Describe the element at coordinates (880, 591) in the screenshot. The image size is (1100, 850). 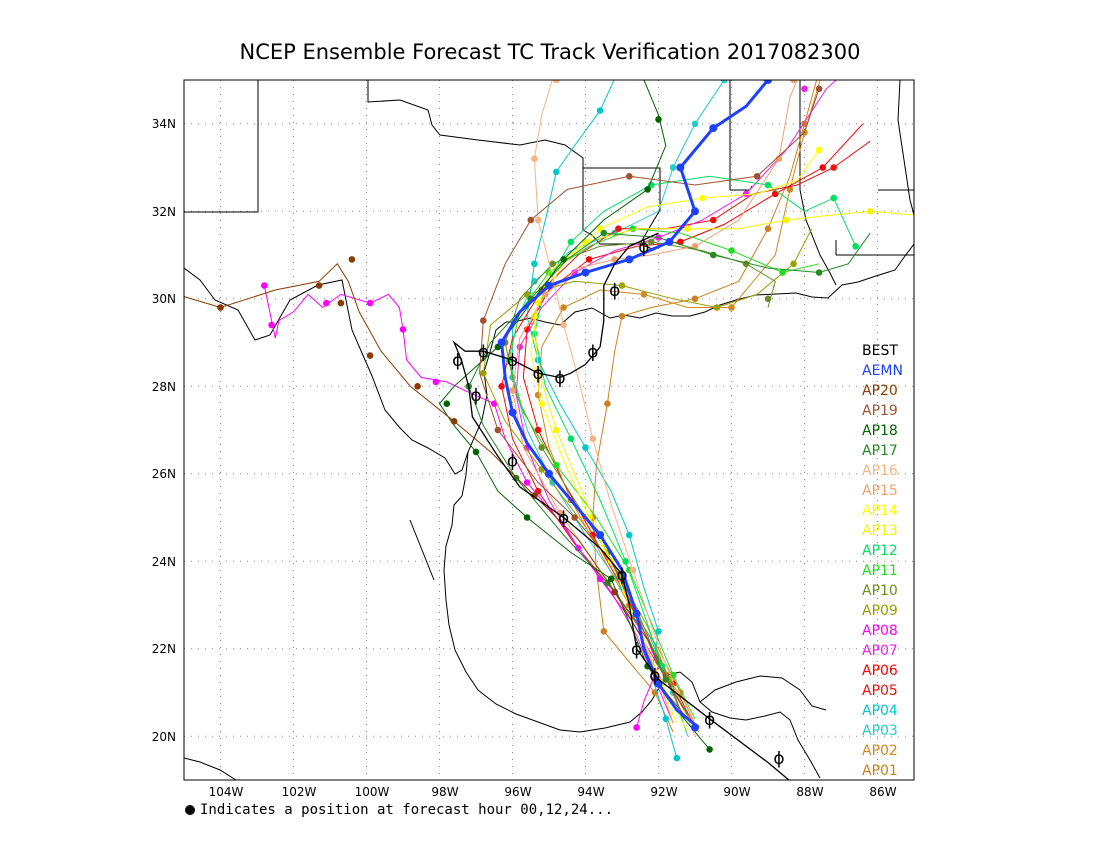
I see `legend-item-ap10: AP10` at that location.